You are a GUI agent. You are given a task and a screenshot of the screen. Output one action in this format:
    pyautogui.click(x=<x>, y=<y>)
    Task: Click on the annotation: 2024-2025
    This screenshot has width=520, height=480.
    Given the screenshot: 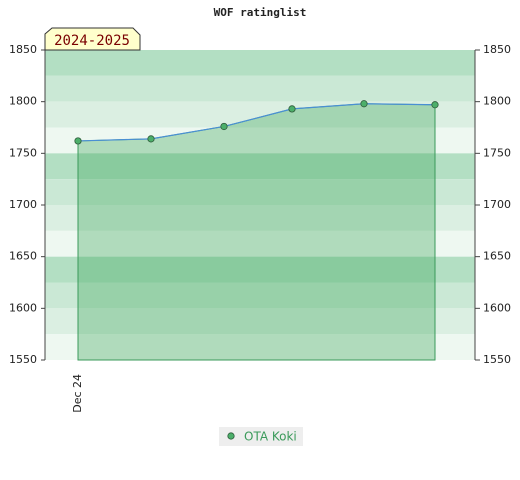 What is the action you would take?
    pyautogui.click(x=92, y=41)
    